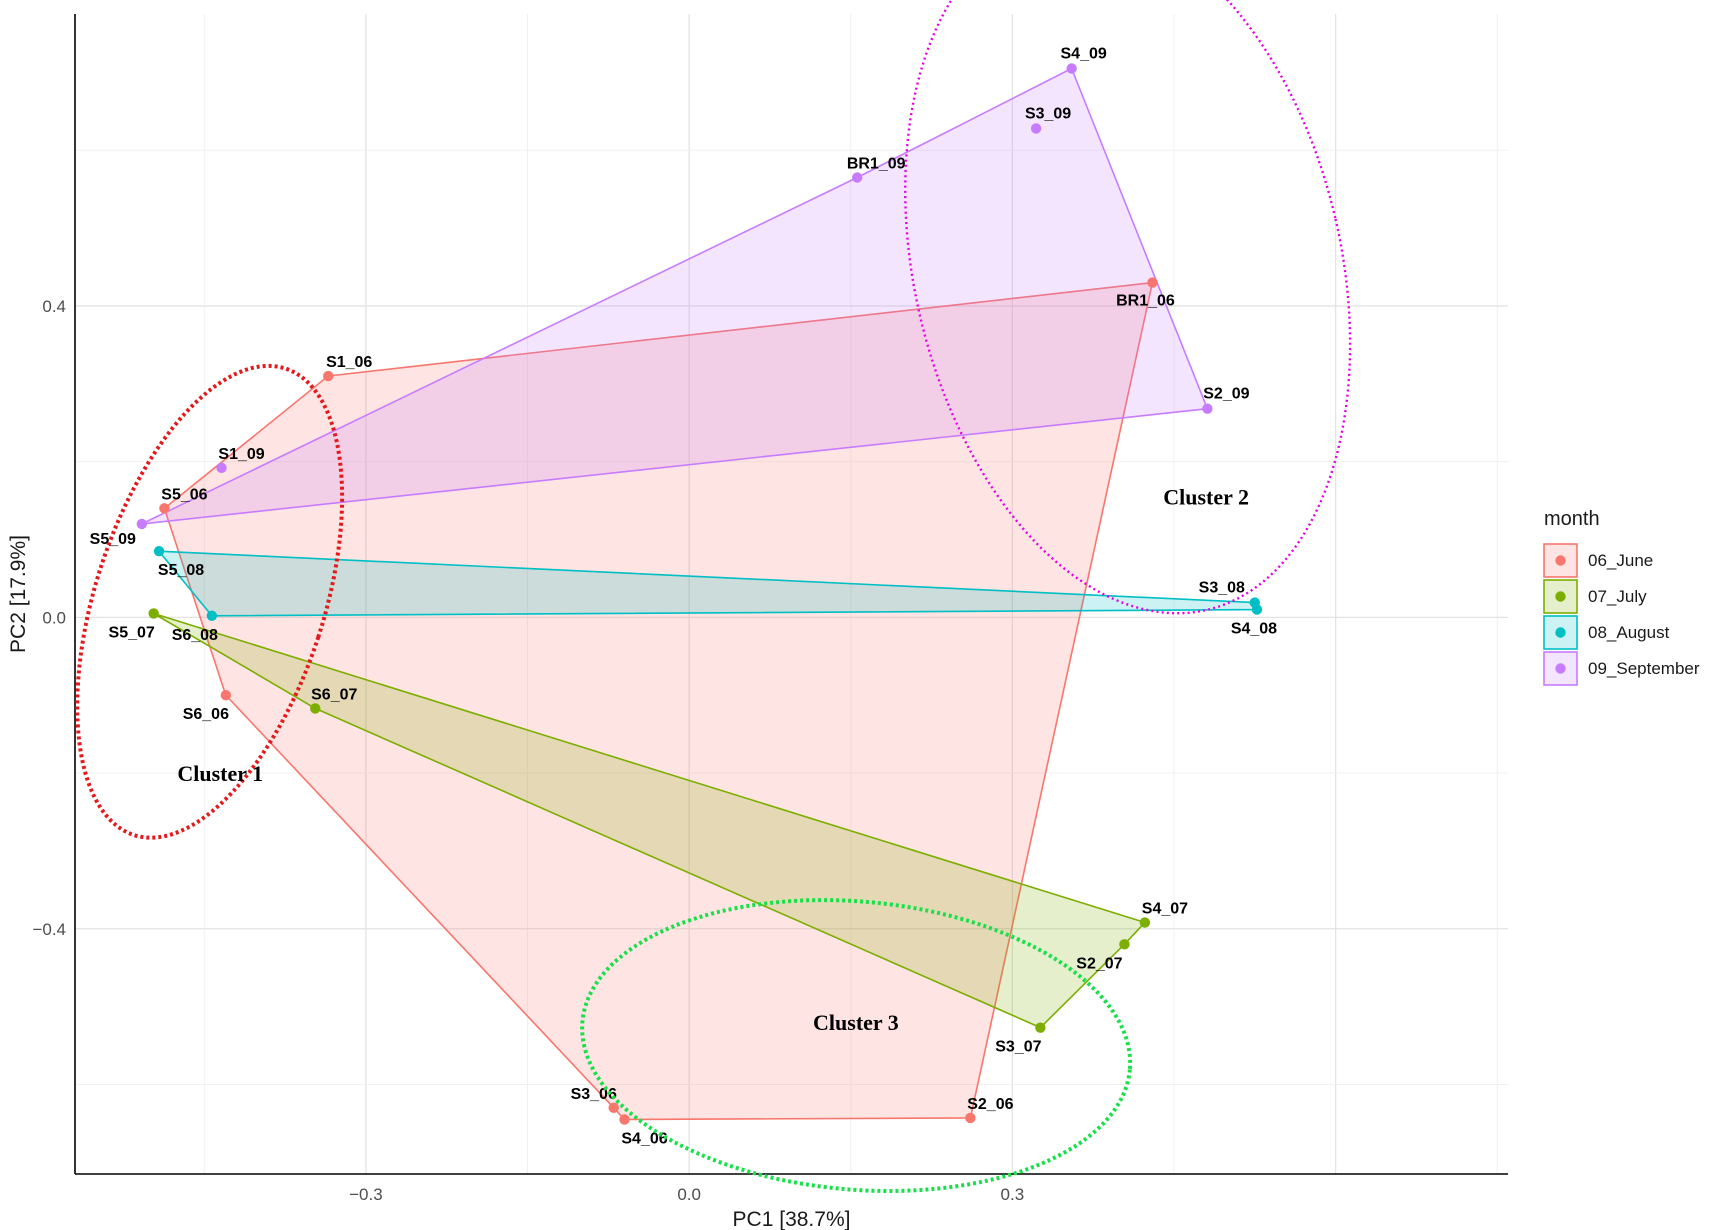  I want to click on point-label-S3_09: S3_09, so click(1048, 113).